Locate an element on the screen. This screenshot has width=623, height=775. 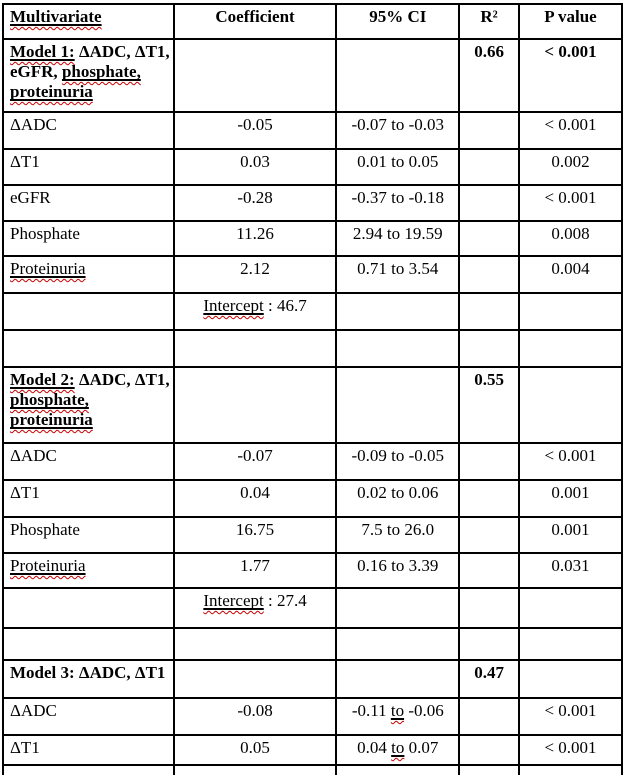
text-line: Multivariate is located at coordinates (90, 17).